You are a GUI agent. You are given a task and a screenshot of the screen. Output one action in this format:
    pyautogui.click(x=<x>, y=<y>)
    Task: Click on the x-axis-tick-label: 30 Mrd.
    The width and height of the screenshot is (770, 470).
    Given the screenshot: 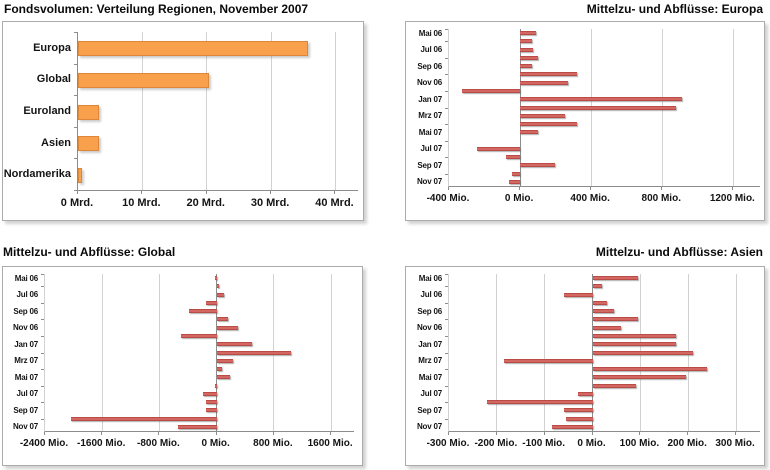 What is the action you would take?
    pyautogui.click(x=270, y=203)
    